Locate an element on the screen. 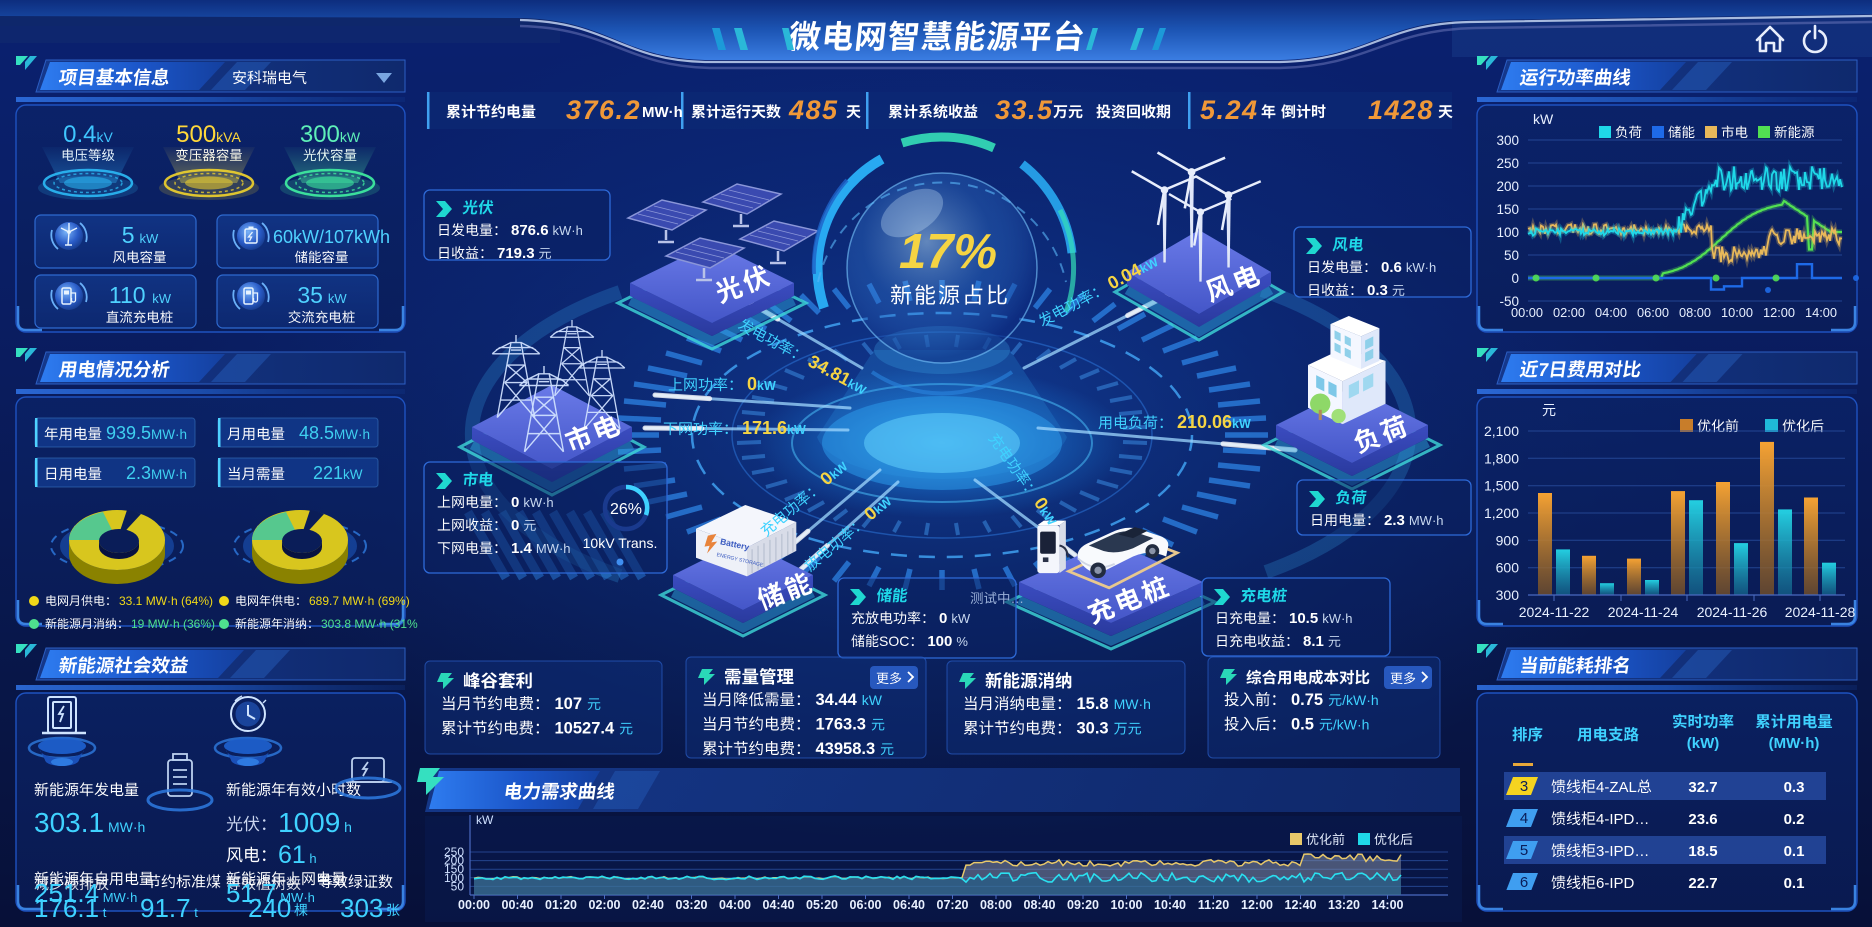 Image resolution: width=1872 pixels, height=927 pixels. svg-text: 05:20 is located at coordinates (822, 905).